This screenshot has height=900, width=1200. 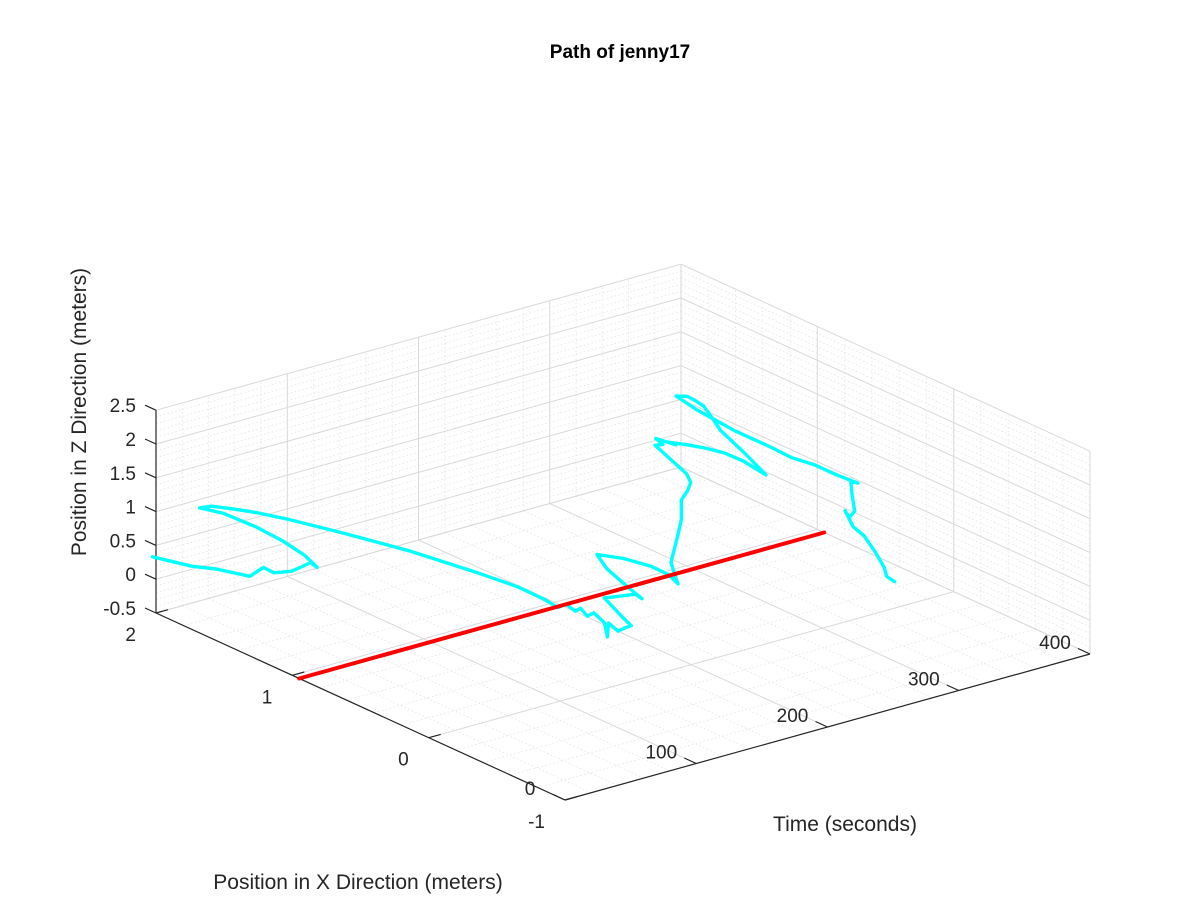 I want to click on z-tick-label: 0, so click(x=130, y=575).